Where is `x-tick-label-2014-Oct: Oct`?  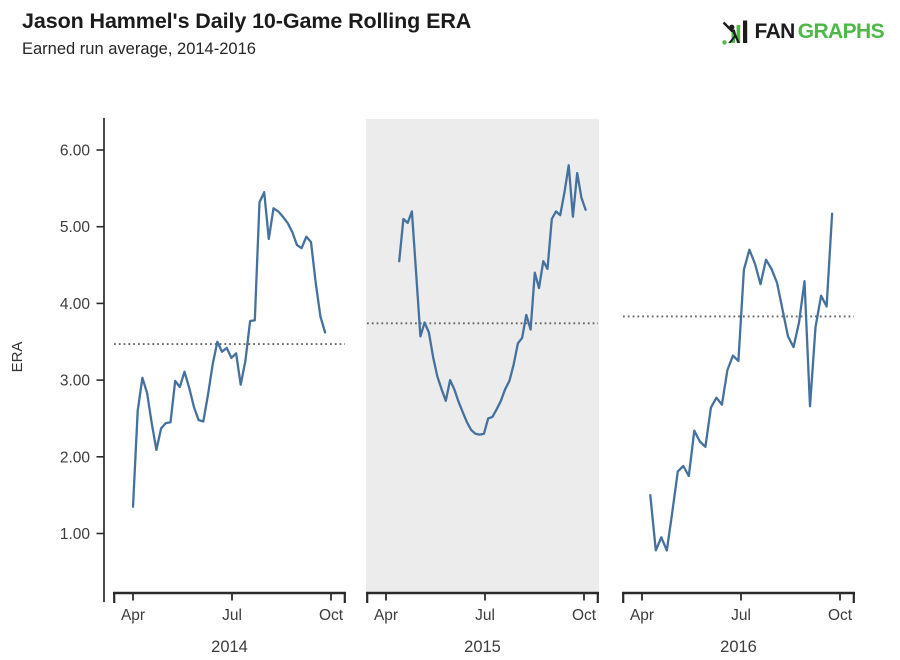 x-tick-label-2014-Oct: Oct is located at coordinates (331, 615).